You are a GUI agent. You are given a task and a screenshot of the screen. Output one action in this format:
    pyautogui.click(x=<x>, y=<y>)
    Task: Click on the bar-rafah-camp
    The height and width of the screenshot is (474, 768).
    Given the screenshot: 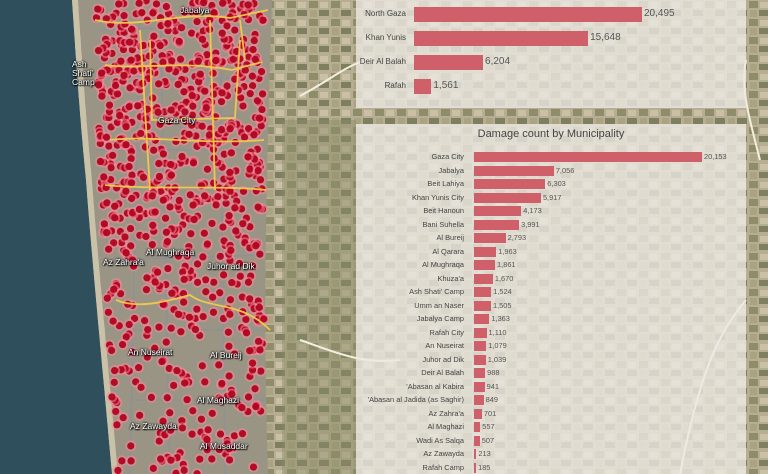 What is the action you would take?
    pyautogui.click(x=475, y=467)
    